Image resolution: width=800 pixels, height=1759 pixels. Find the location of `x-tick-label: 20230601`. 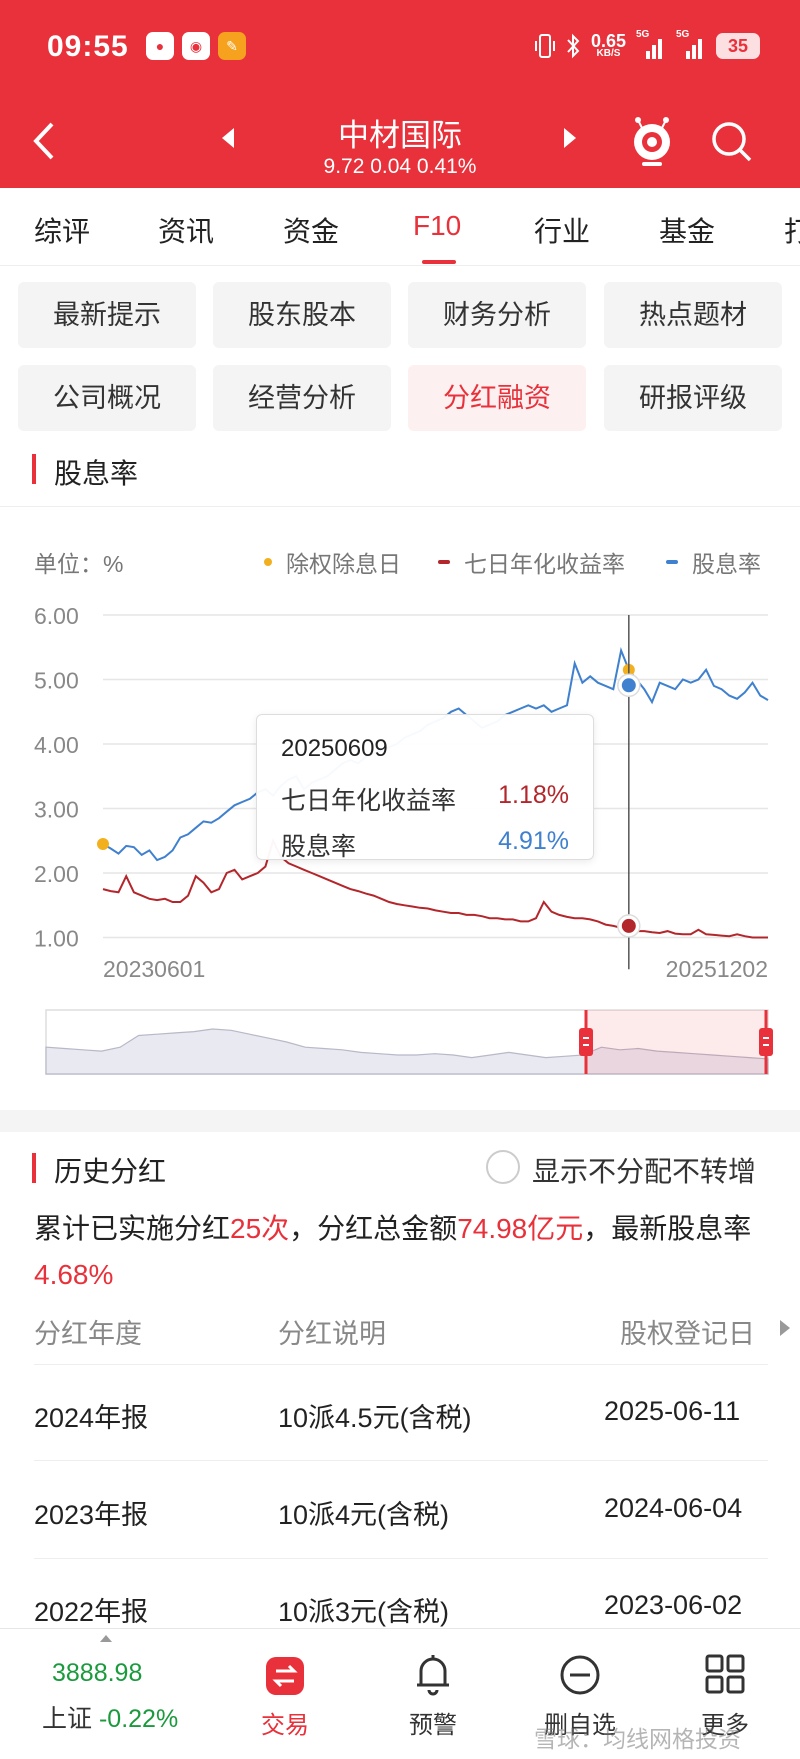

x-tick-label: 20230601 is located at coordinates (154, 969).